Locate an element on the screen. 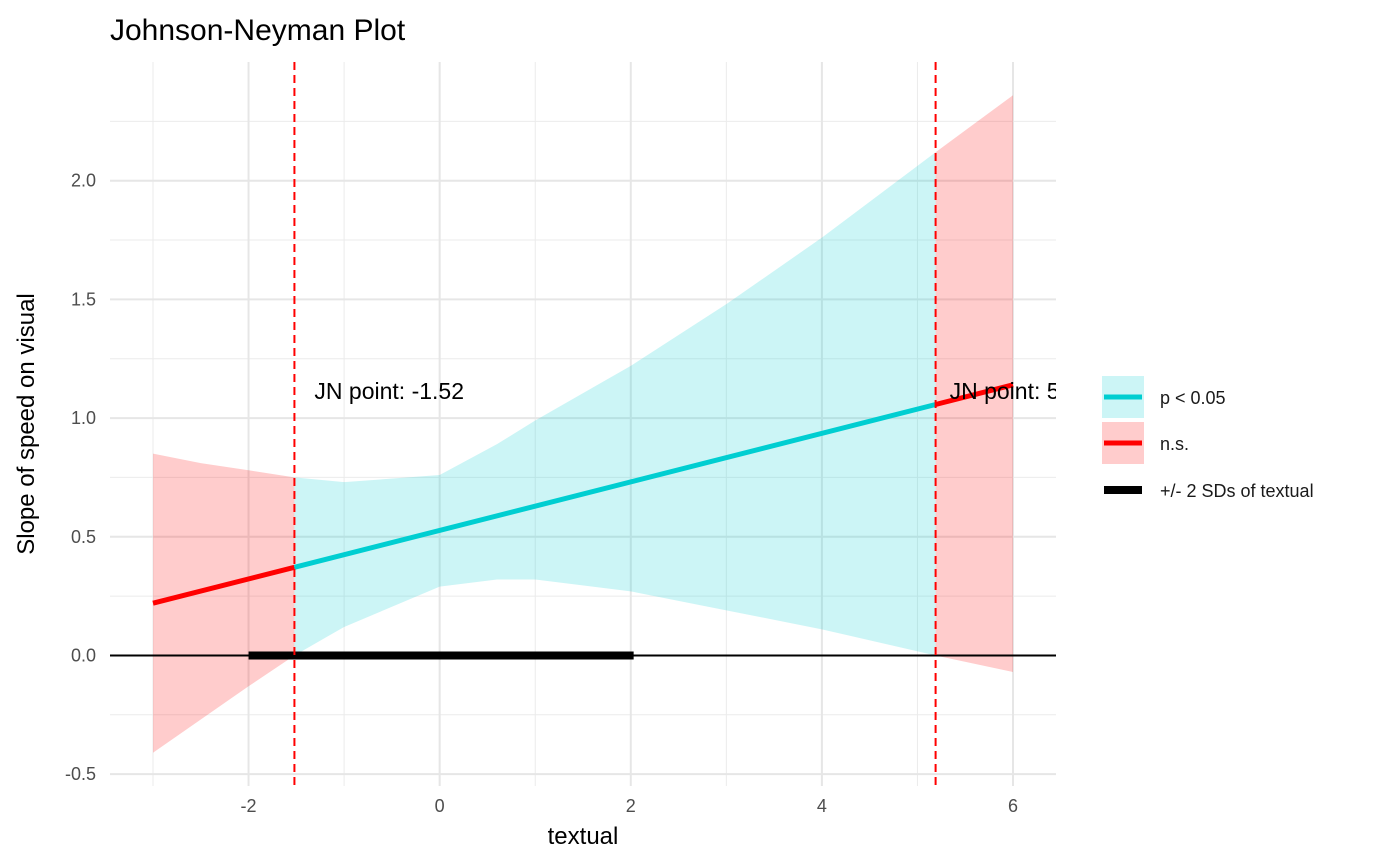 The image size is (1400, 866). x-tick-label: 6 is located at coordinates (1013, 806).